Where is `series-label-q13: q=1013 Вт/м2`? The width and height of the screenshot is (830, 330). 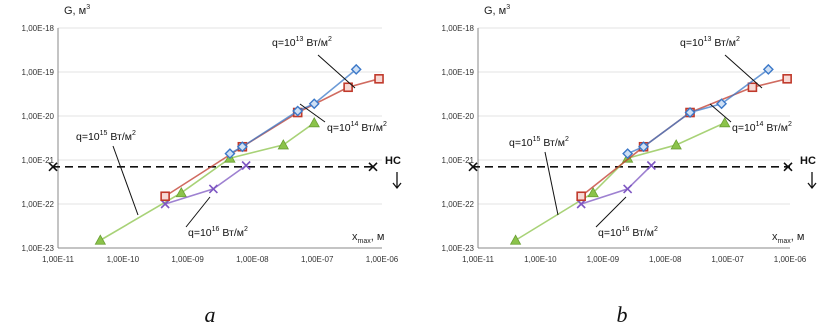 series-label-q13: q=1013 Вт/м2 is located at coordinates (302, 42).